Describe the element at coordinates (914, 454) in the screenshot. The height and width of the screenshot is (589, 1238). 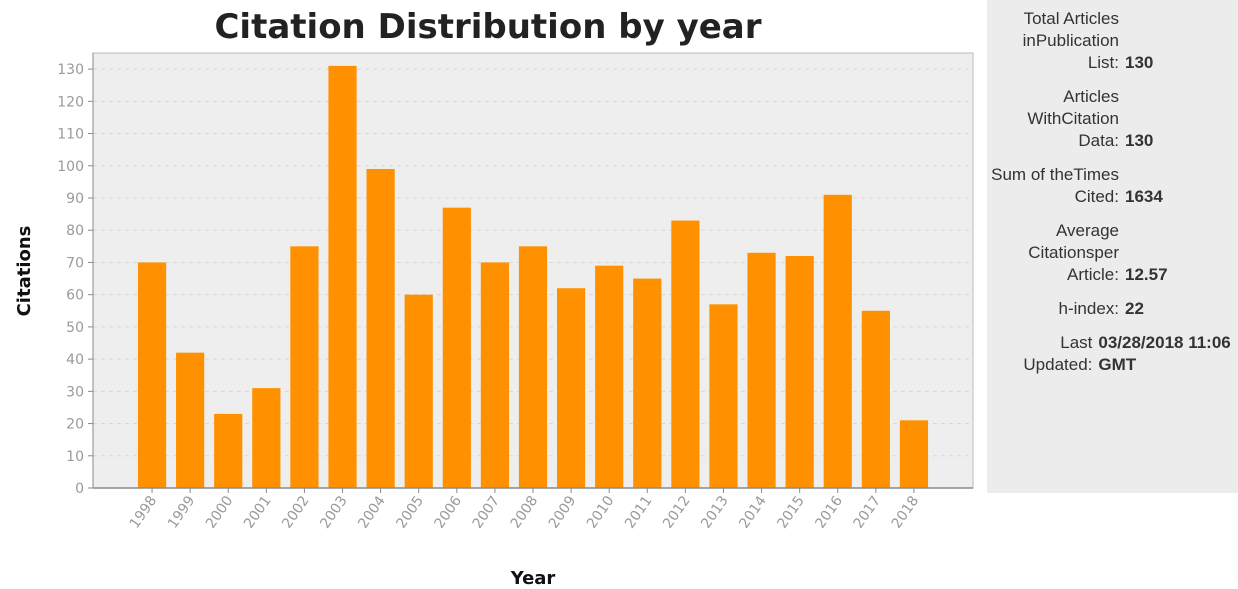
I see `bar-2018` at that location.